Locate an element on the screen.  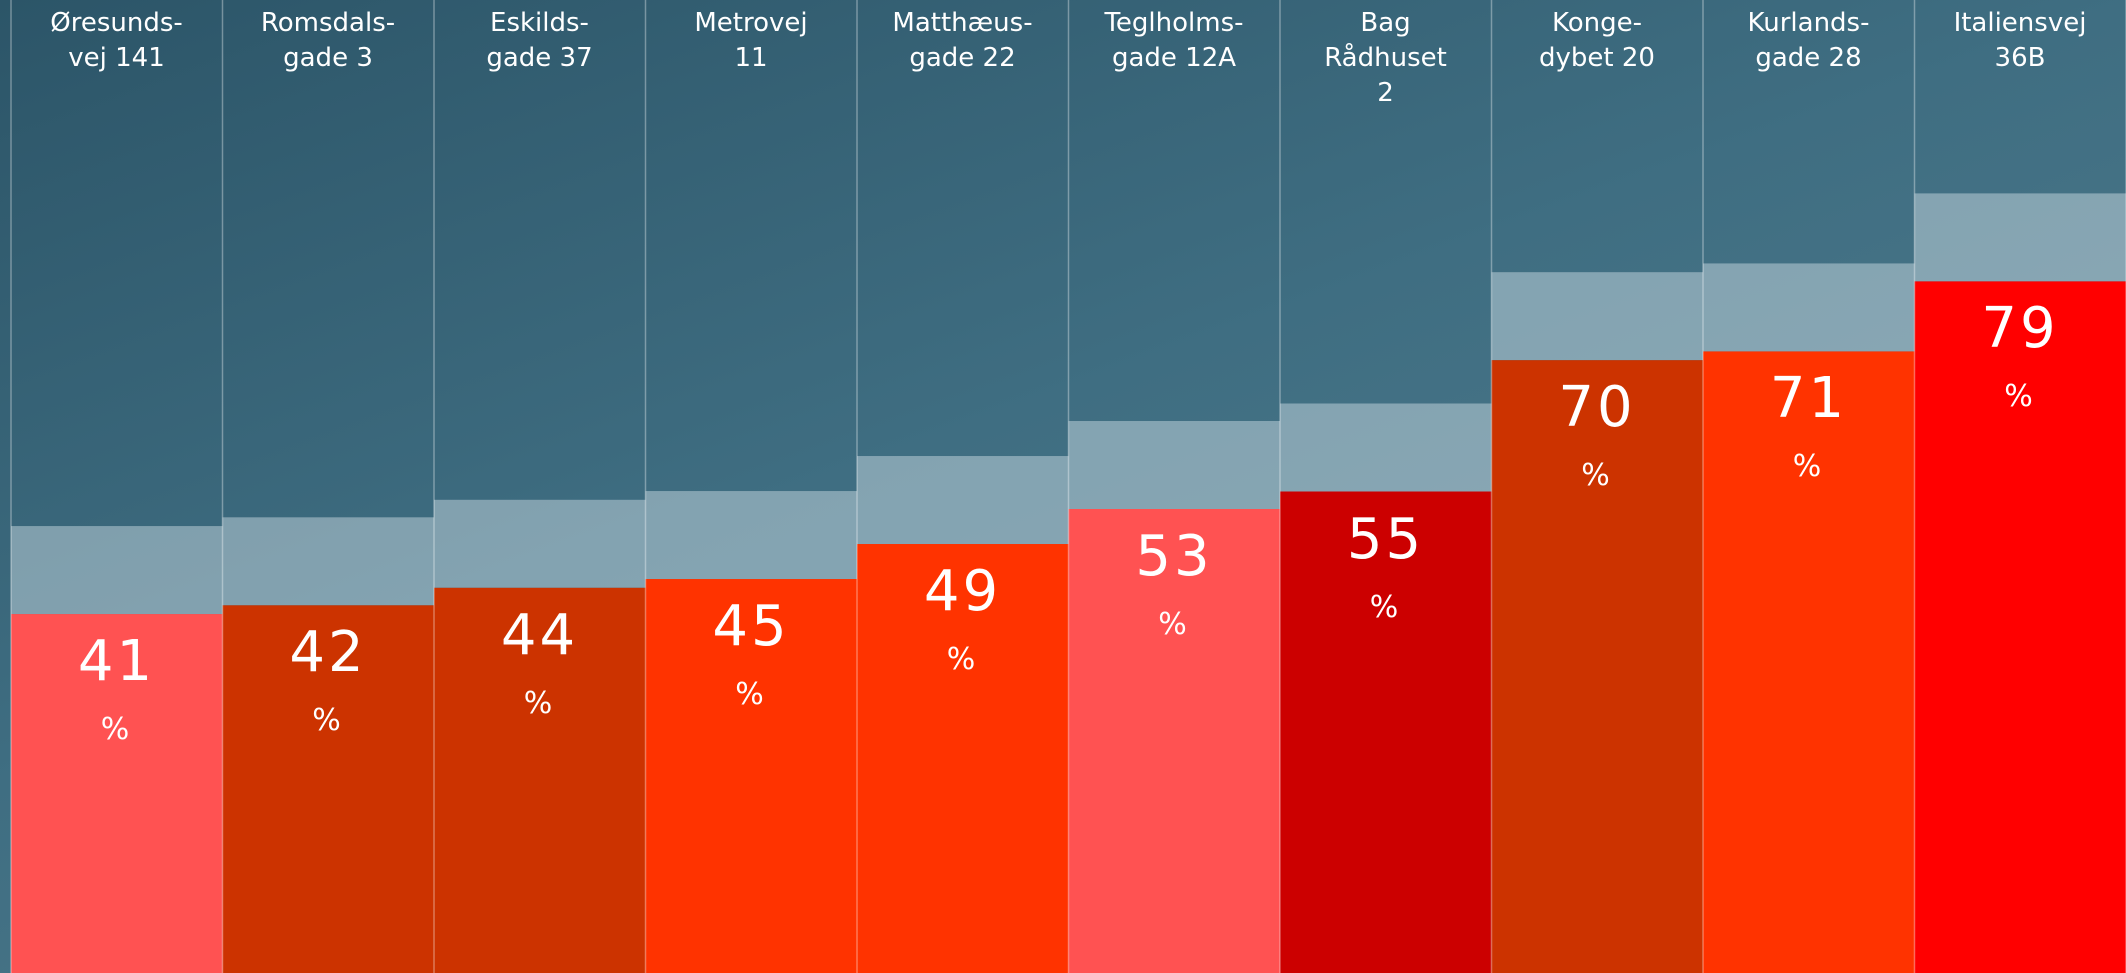
value-label-part: 71 is located at coordinates (1808, 399).